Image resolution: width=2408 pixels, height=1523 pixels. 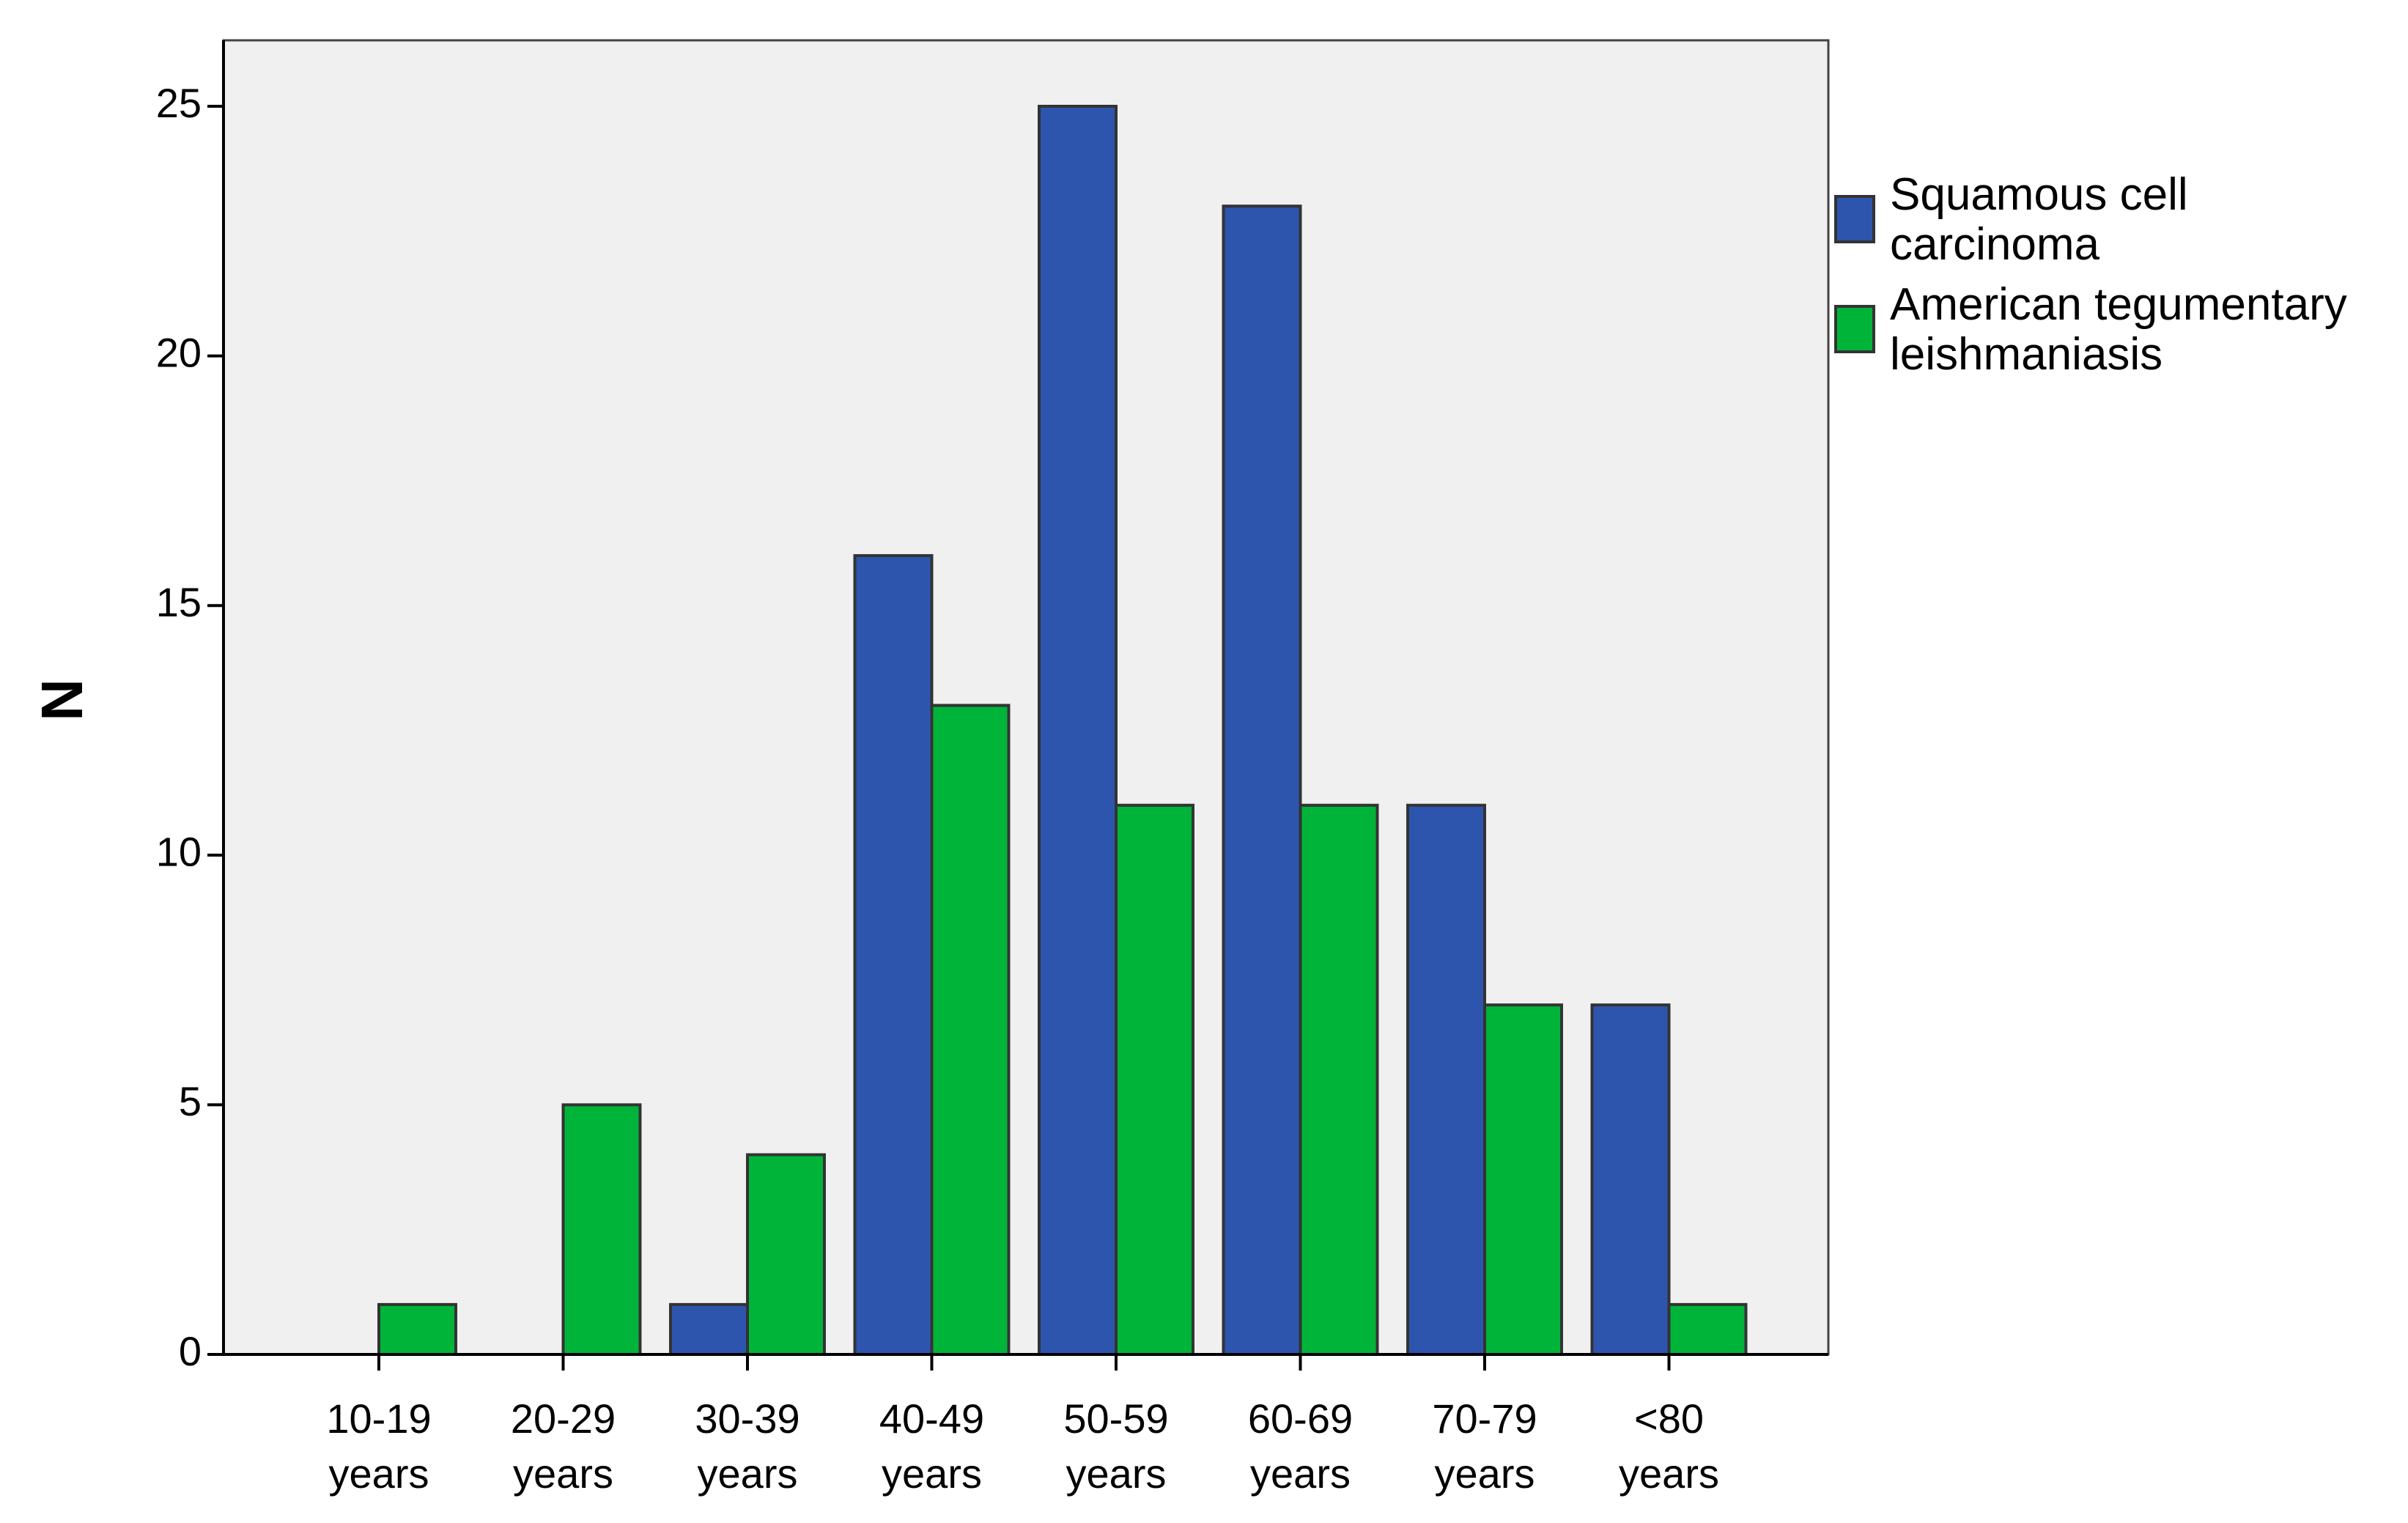 I want to click on y-tick-label-5: 5, so click(x=190, y=1101).